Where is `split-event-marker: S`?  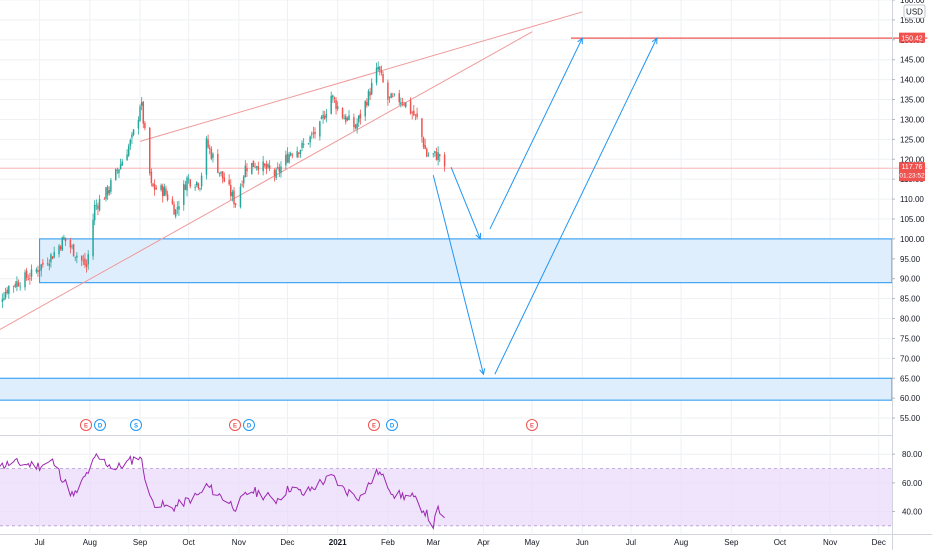 split-event-marker: S is located at coordinates (136, 425).